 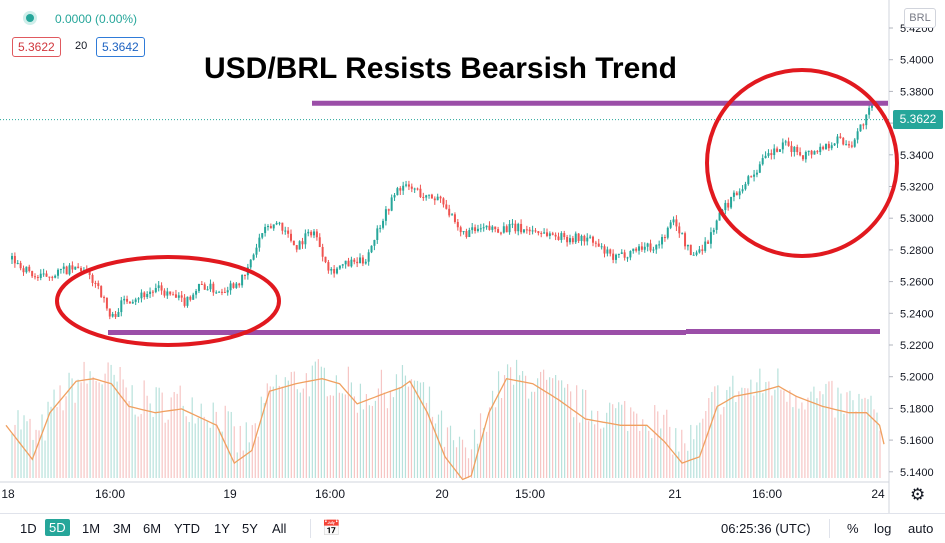 What do you see at coordinates (57, 527) in the screenshot?
I see `timeframe-5d: 5D` at bounding box center [57, 527].